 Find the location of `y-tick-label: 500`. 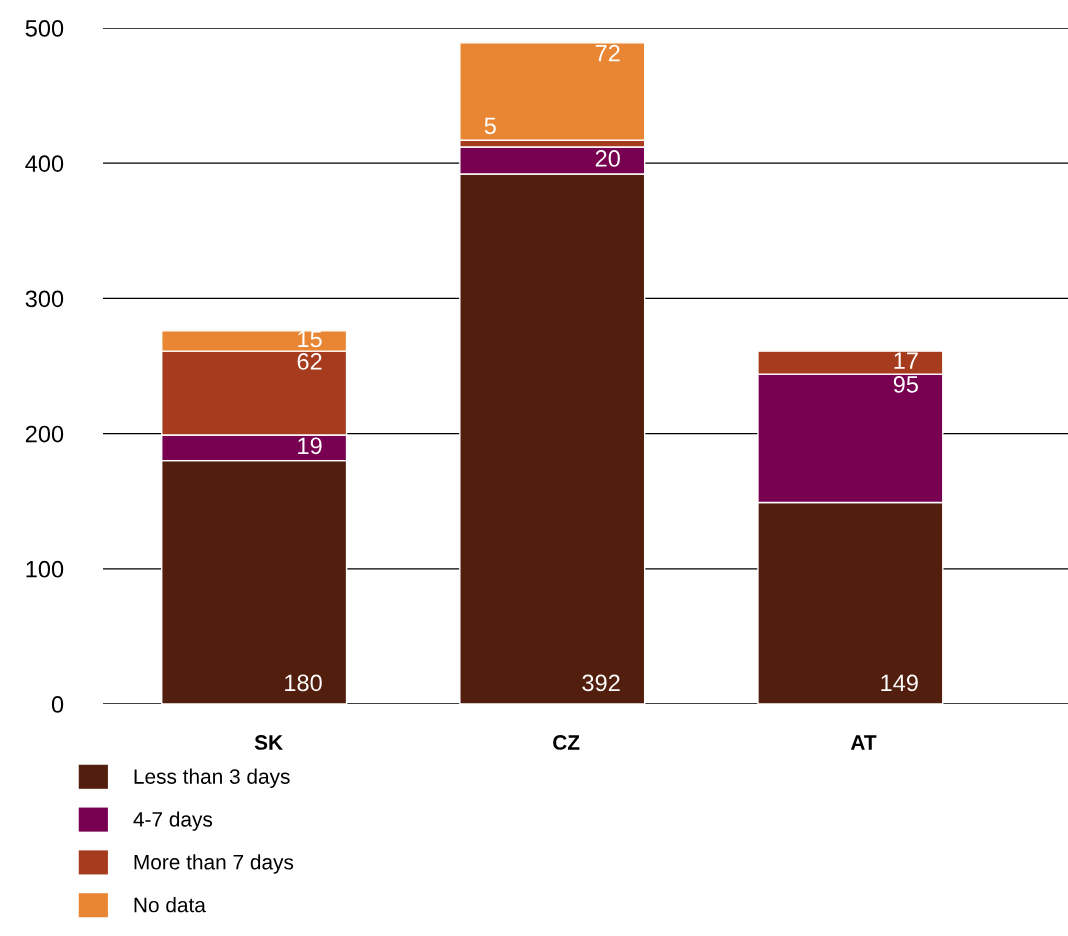

y-tick-label: 500 is located at coordinates (44, 28).